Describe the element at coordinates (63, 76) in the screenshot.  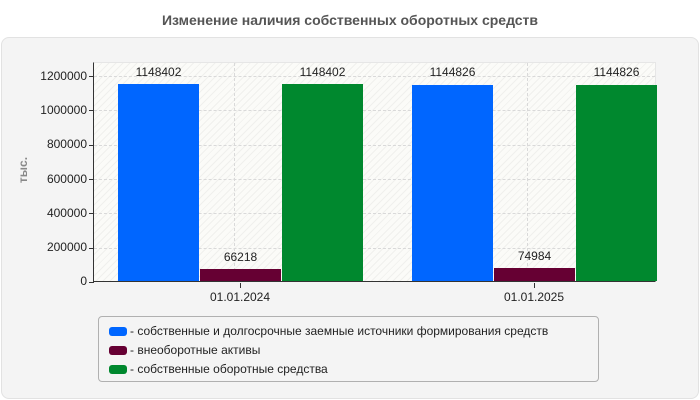
I see `y-tick-label: 1200000` at that location.